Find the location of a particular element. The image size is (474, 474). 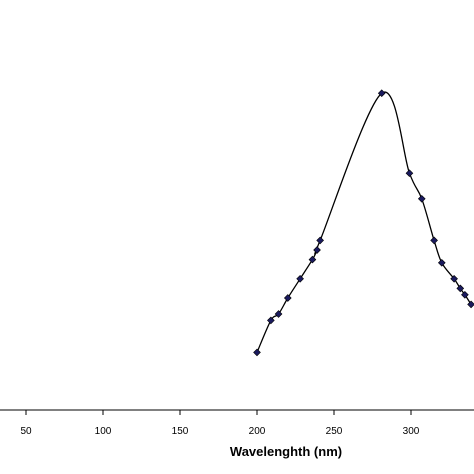

x-tick-label: 300 is located at coordinates (411, 431).